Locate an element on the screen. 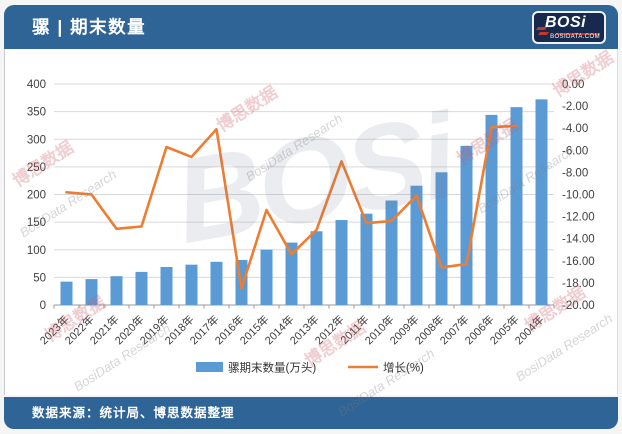 Image resolution: width=622 pixels, height=434 pixels. legend-line-label: 增长(%) is located at coordinates (403, 368).